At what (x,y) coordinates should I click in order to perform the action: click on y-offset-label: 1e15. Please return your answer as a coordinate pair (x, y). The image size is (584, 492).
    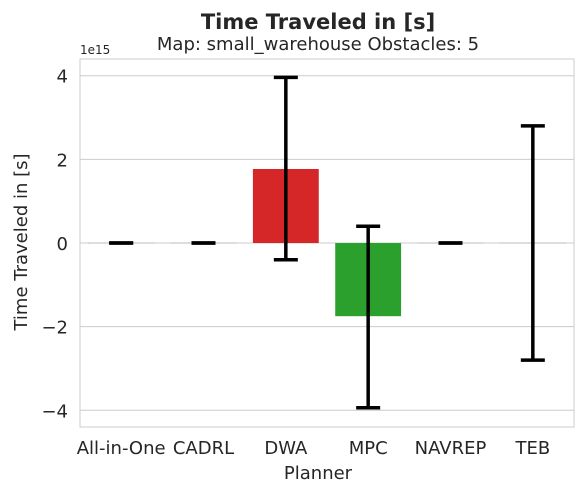
    Looking at the image, I should click on (95, 50).